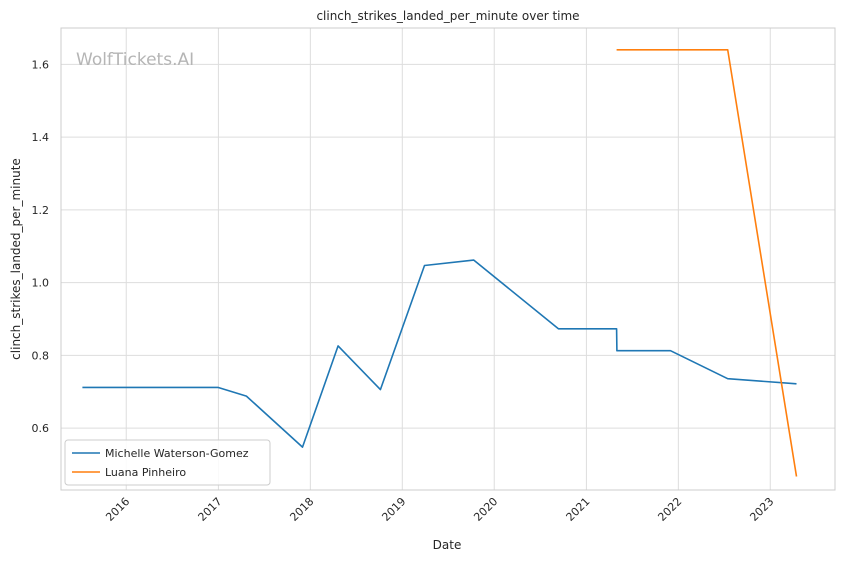 The width and height of the screenshot is (844, 561). Describe the element at coordinates (41, 355) in the screenshot. I see `y-tick-label: 0.8` at that location.